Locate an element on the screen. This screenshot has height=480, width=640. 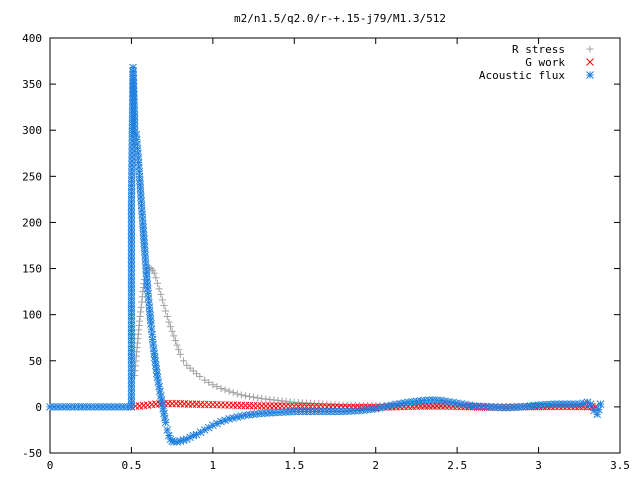
x-tick-label: 1.5 is located at coordinates (294, 465).